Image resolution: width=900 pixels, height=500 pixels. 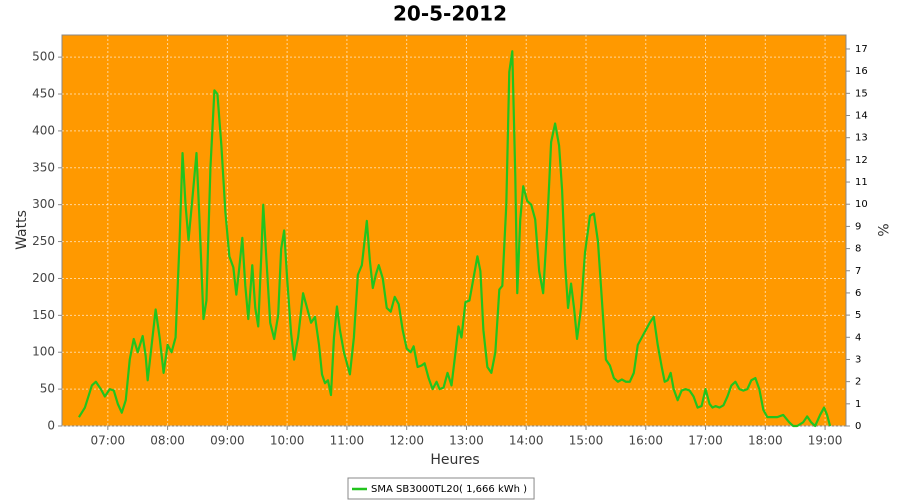 What do you see at coordinates (43, 241) in the screenshot?
I see `y-tick-label: 250` at bounding box center [43, 241].